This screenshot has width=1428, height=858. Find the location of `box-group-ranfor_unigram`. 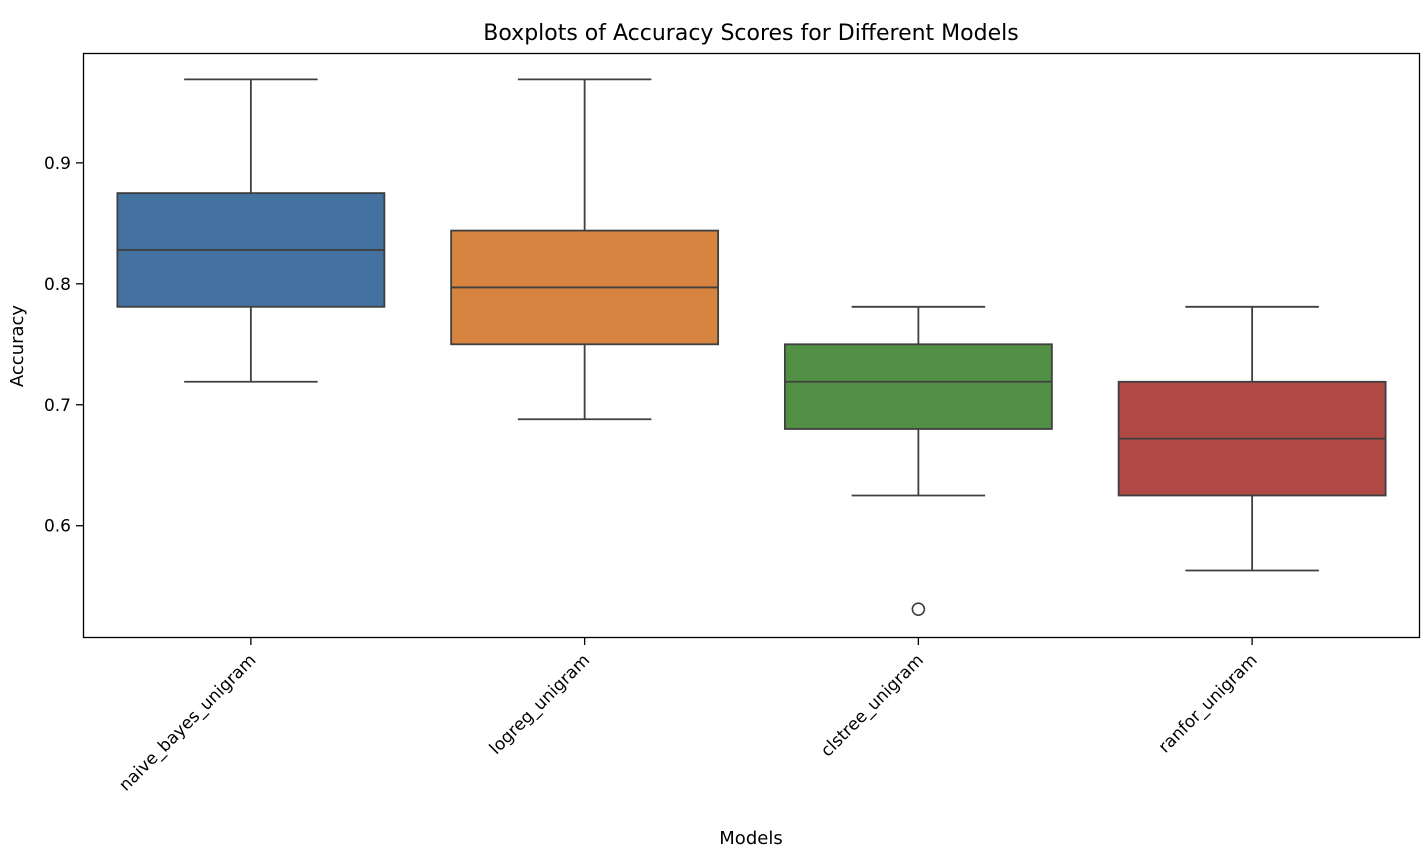

box-group-ranfor_unigram is located at coordinates (1252, 438).